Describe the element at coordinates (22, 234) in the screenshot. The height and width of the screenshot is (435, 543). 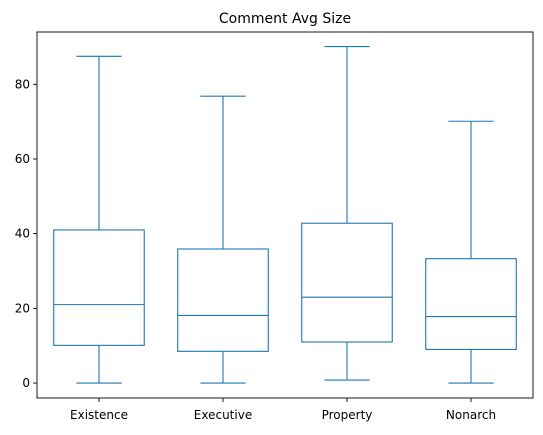
I see `y-tick-label: 40` at that location.